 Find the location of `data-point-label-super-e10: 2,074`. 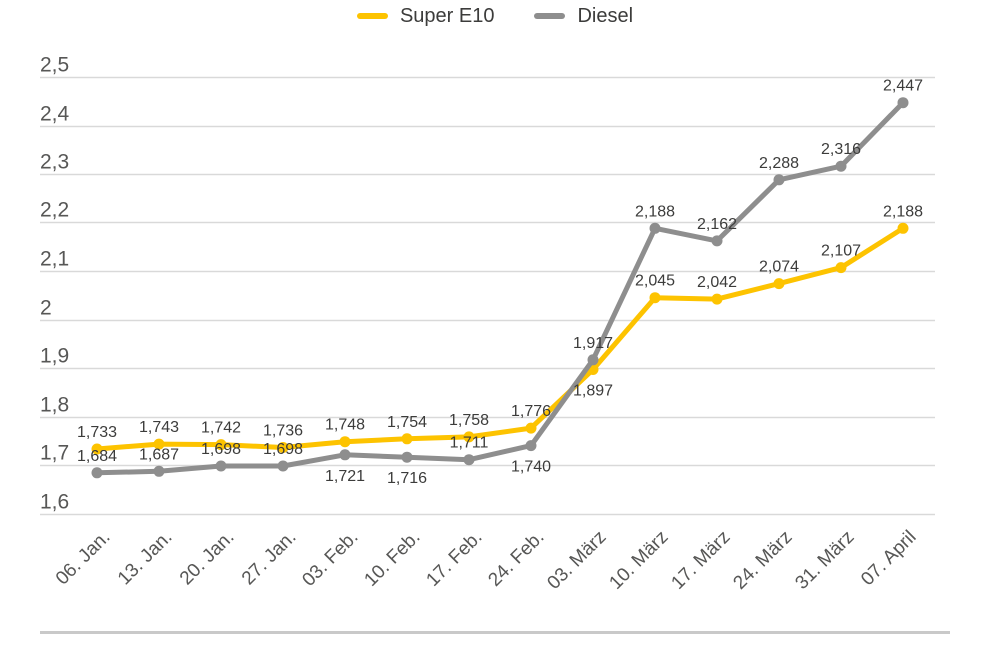

data-point-label-super-e10: 2,074 is located at coordinates (779, 267).